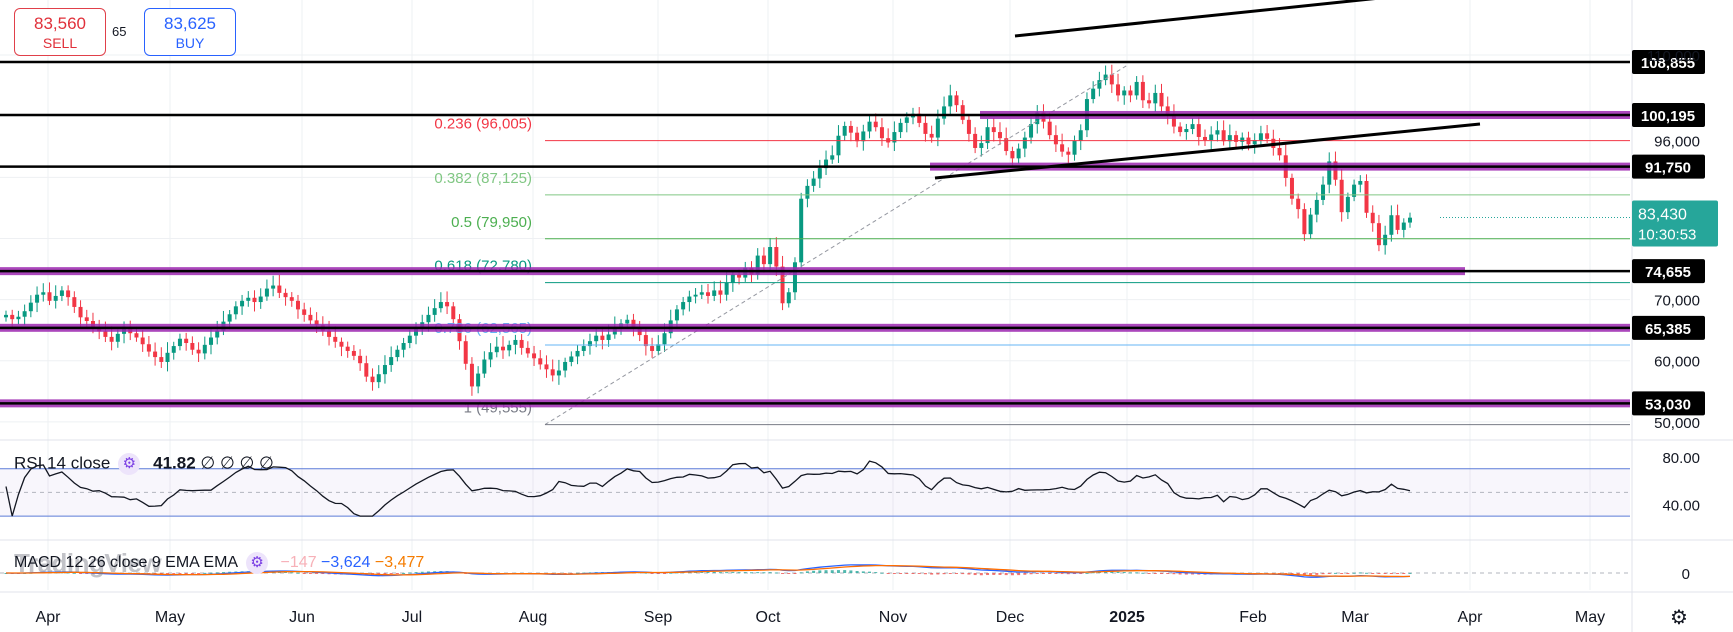 This screenshot has height=632, width=1733. What do you see at coordinates (144, 464) in the screenshot?
I see `rsi-legend: RSI 14 close ⚙ 41.82 ∅ ∅ ∅ ∅` at bounding box center [144, 464].